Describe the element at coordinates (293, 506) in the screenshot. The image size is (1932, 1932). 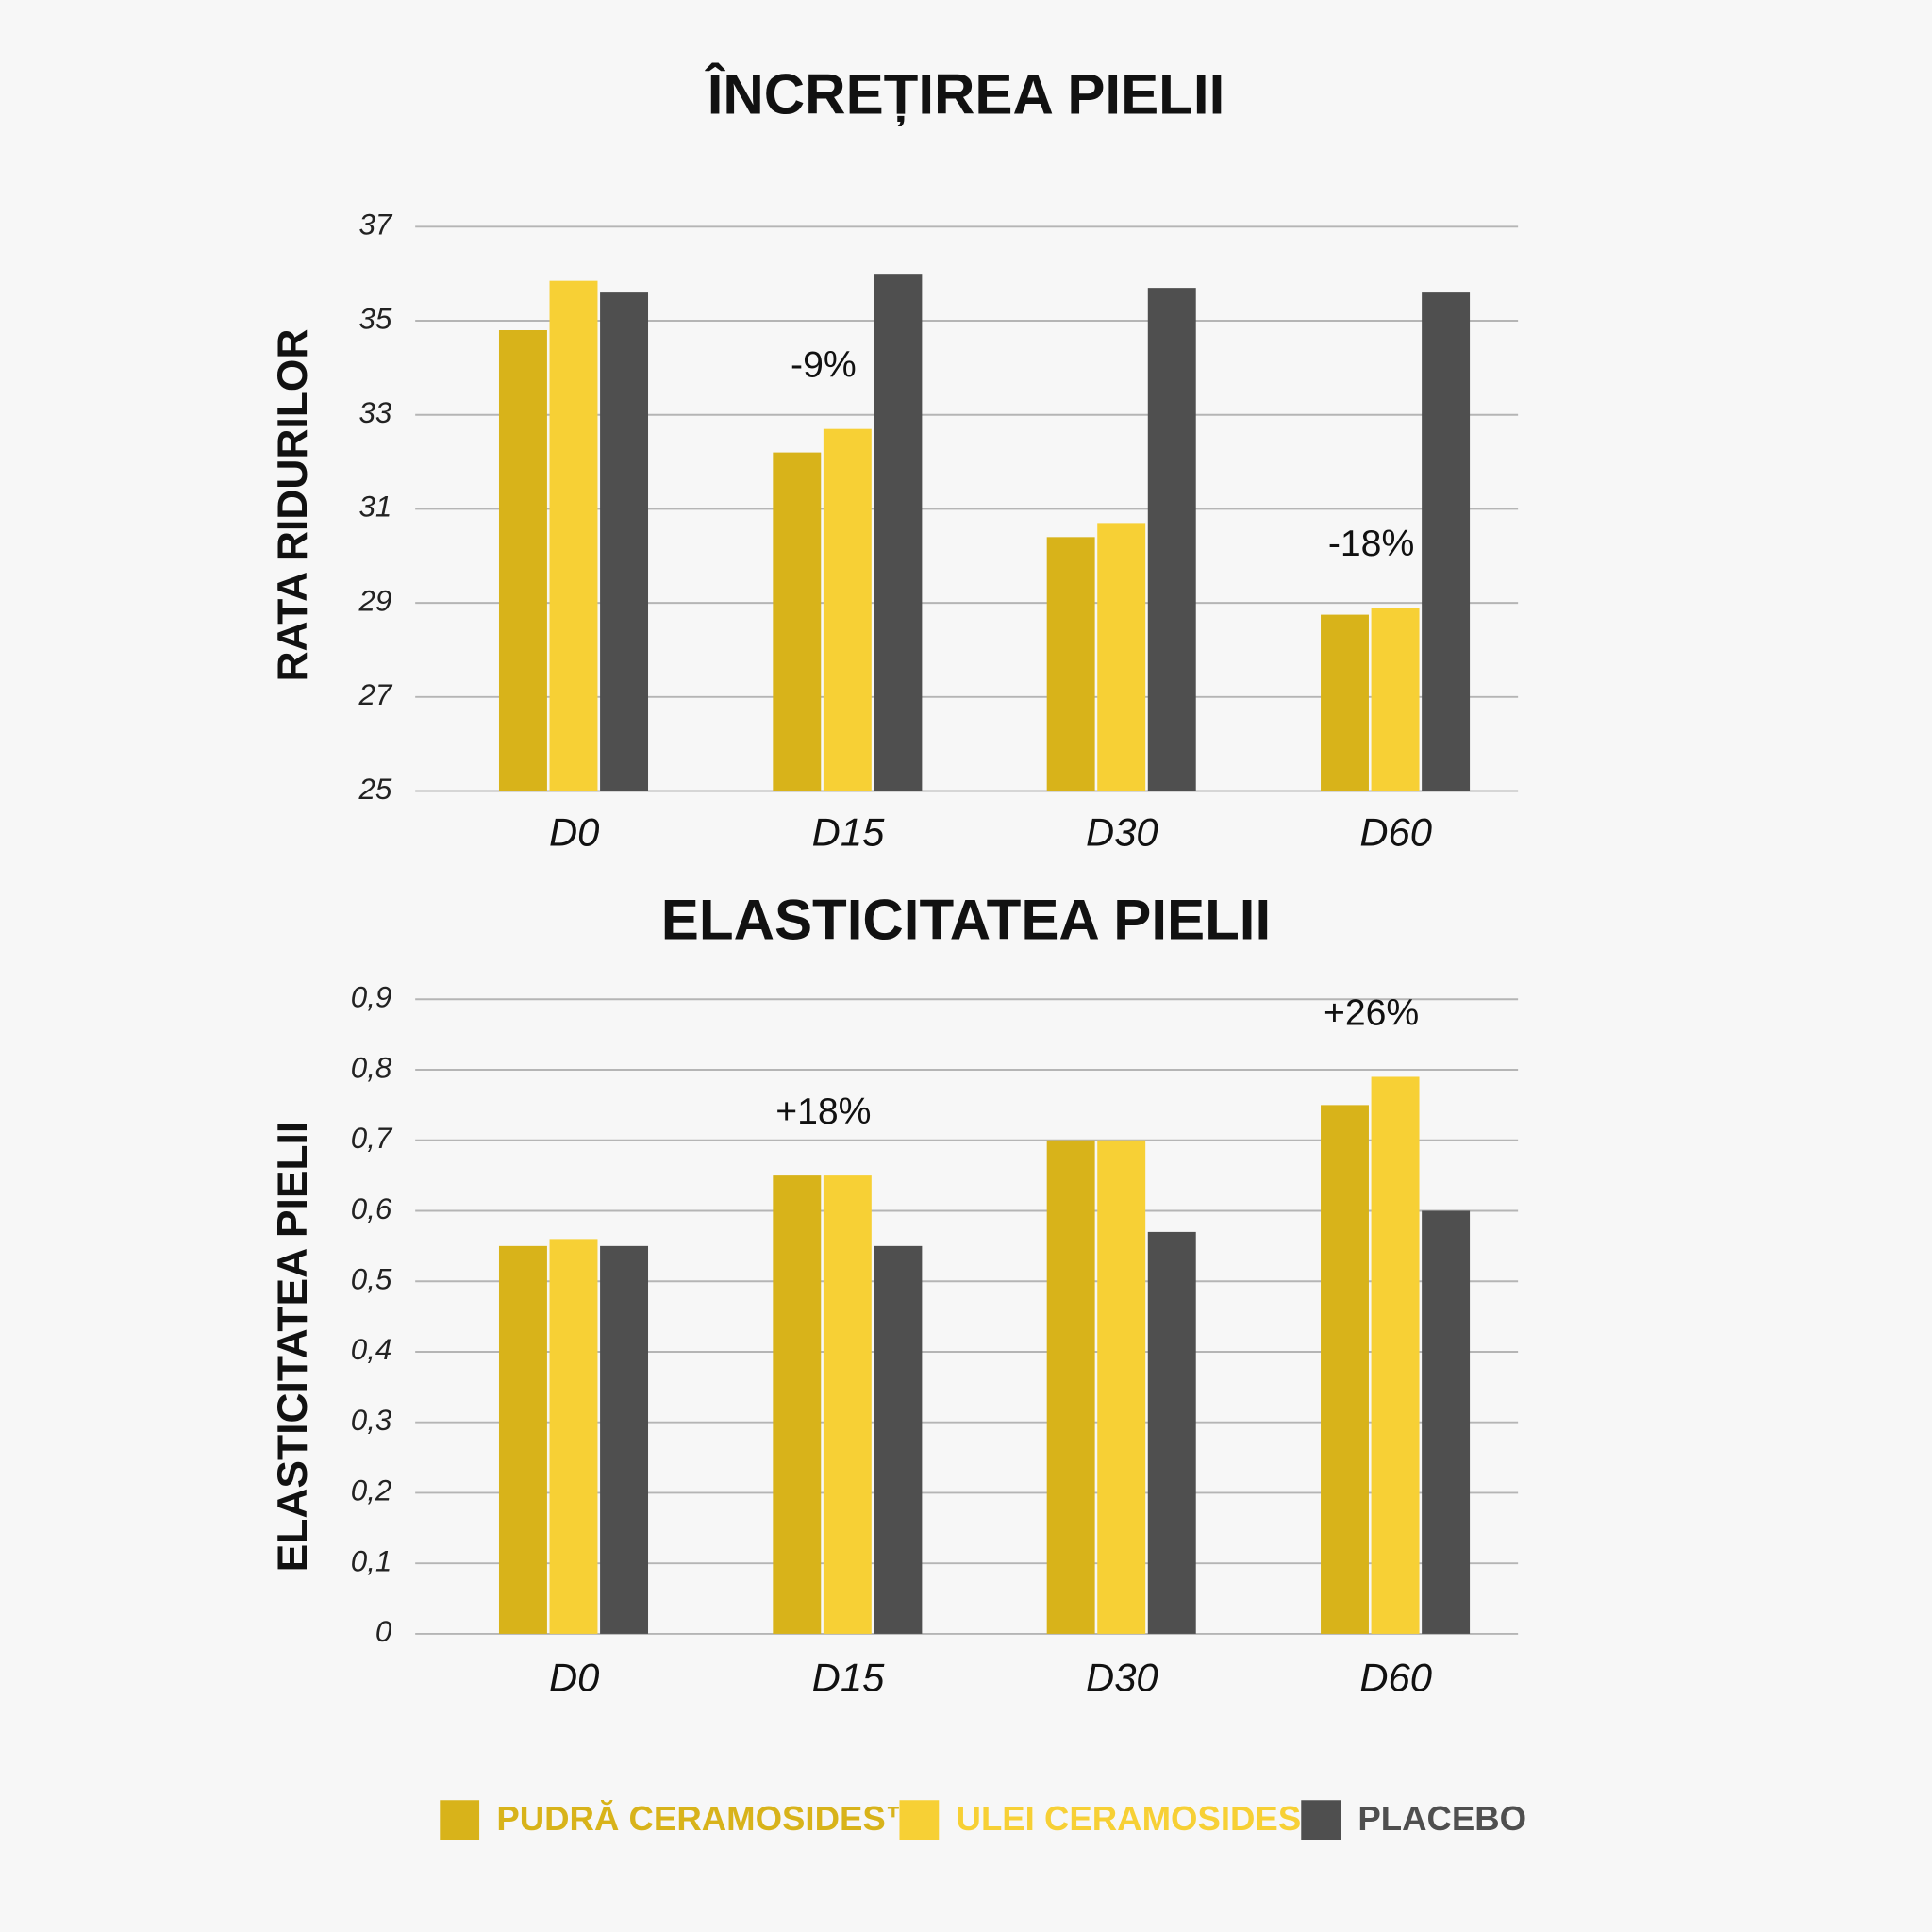
I see `y-axis-title: RATA RIDURILOR` at that location.